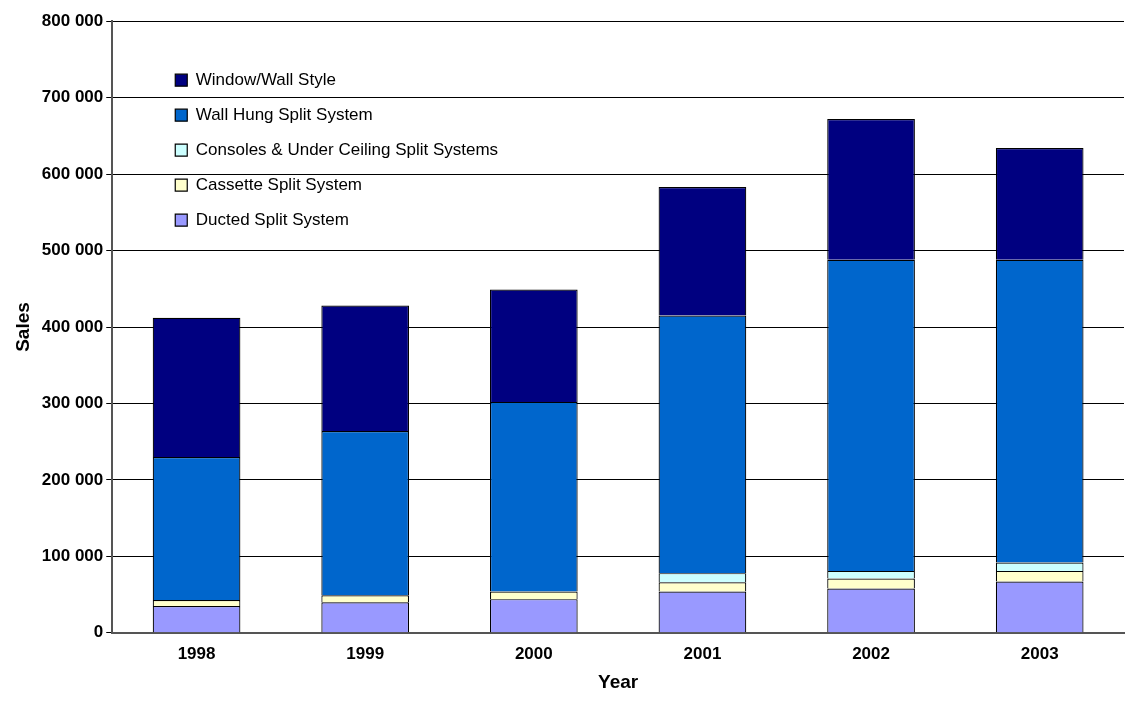  Describe the element at coordinates (365, 653) in the screenshot. I see `x-tick-label: 1999` at that location.